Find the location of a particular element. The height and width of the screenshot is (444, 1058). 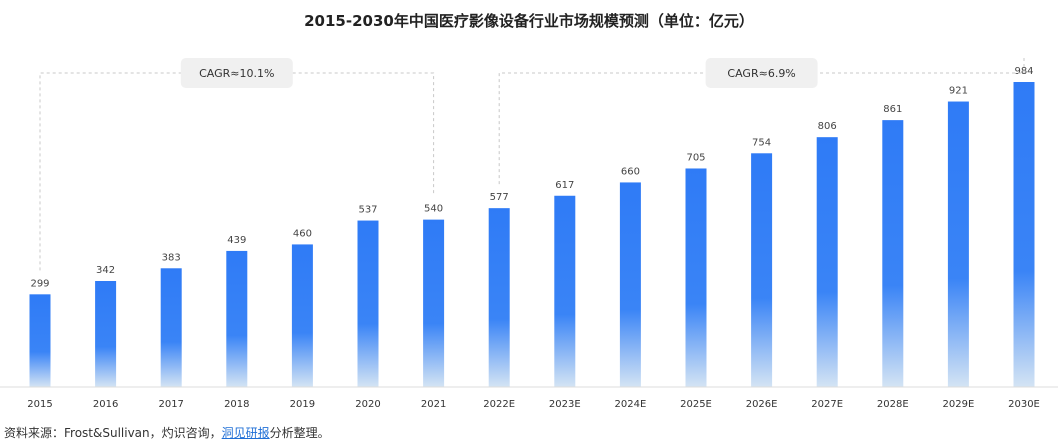

source-link: 洞见研报 is located at coordinates (245, 433).